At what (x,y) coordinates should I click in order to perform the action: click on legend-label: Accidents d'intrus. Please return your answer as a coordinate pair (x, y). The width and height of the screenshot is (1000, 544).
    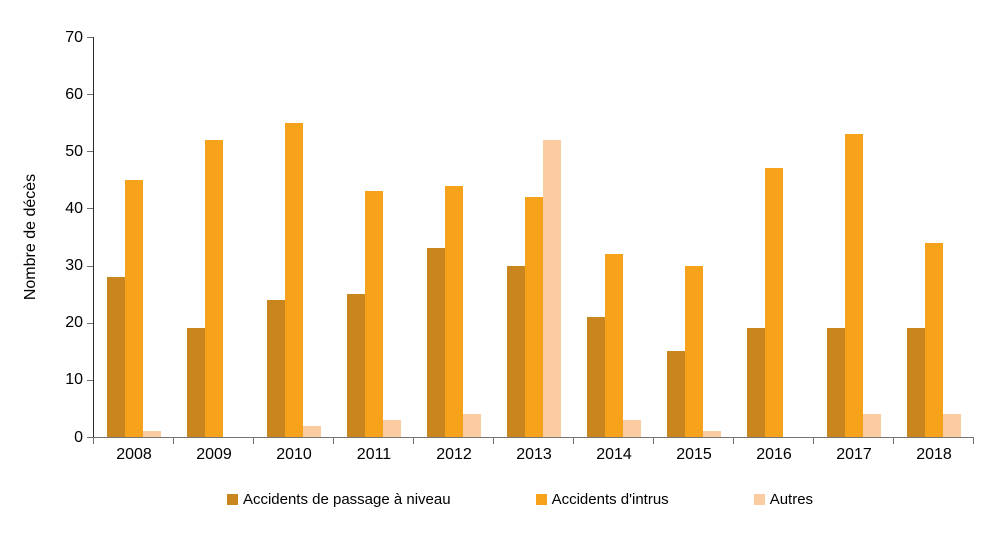
    Looking at the image, I should click on (610, 499).